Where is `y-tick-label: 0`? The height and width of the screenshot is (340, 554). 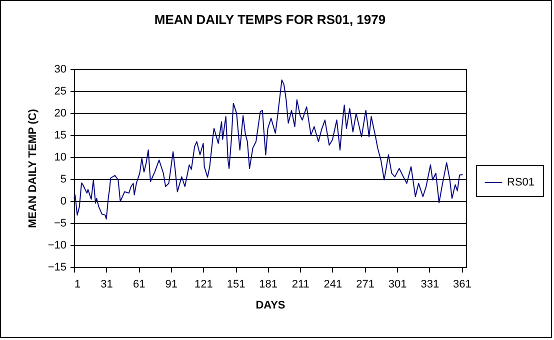
y-tick-label: 0 is located at coordinates (63, 202).